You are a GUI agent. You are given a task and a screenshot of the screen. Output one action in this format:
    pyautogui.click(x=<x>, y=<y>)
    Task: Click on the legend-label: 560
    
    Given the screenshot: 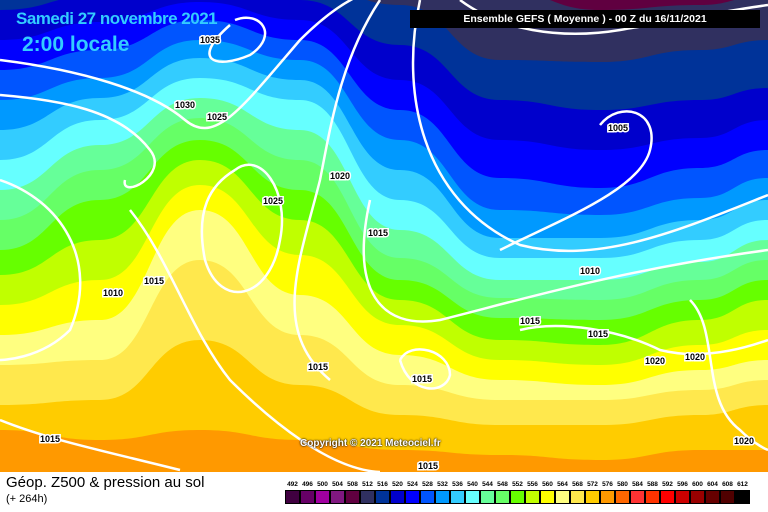 What is the action you would take?
    pyautogui.click(x=547, y=484)
    